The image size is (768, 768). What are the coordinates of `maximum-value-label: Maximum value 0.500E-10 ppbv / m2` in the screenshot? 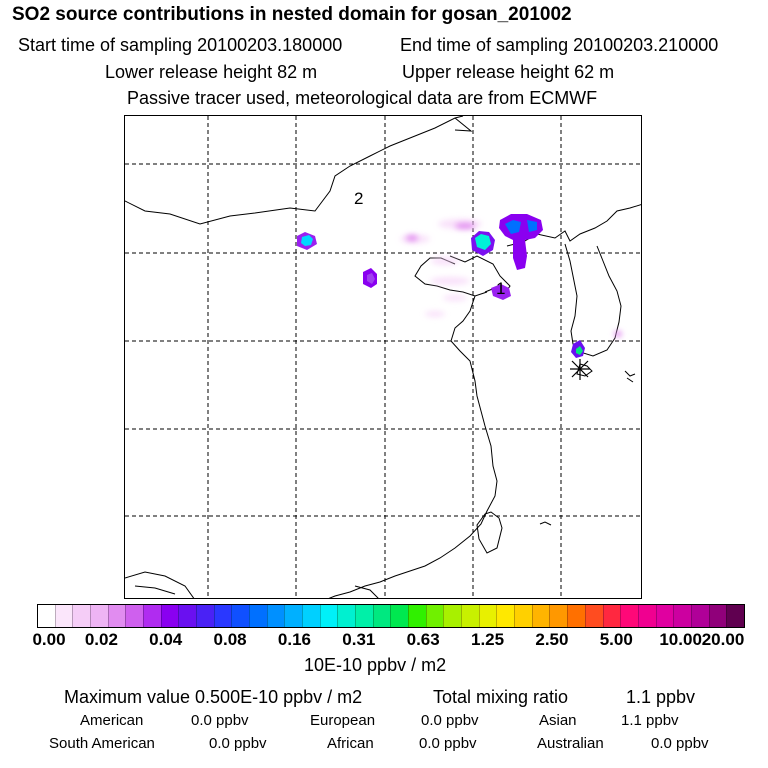 It's located at (213, 697).